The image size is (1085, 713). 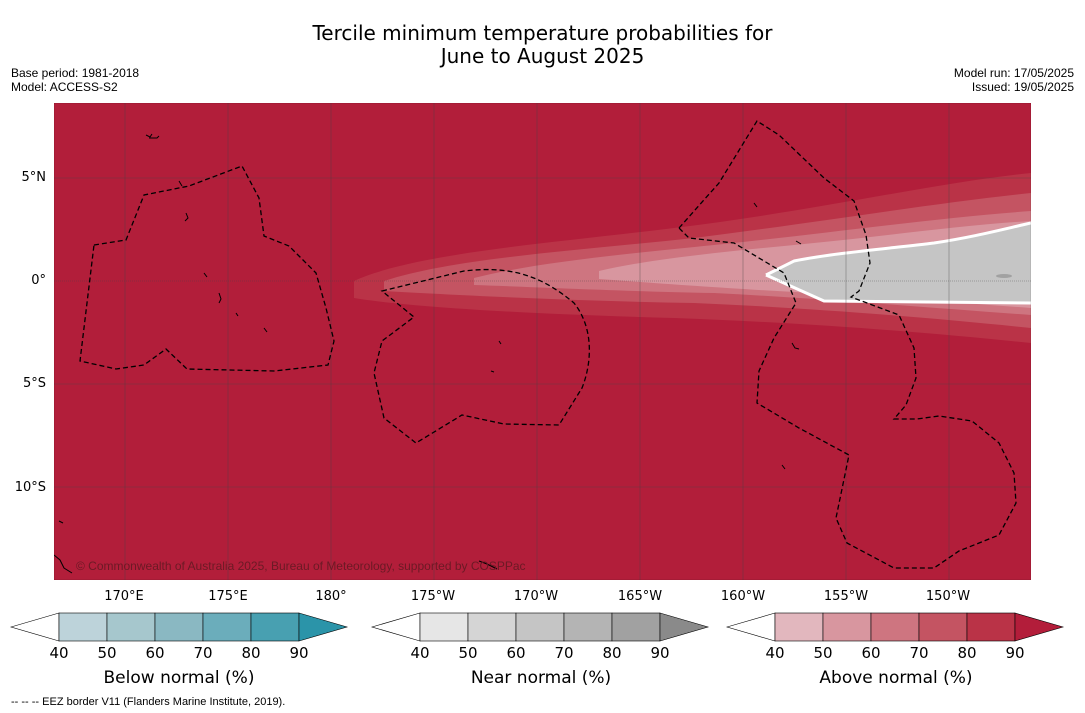 I want to click on lat-label-5s: 5°S, so click(x=34, y=383).